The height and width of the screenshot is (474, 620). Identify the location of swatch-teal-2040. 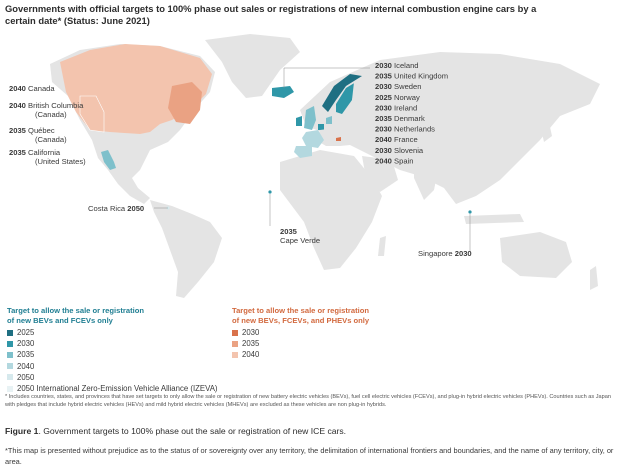
(10, 366).